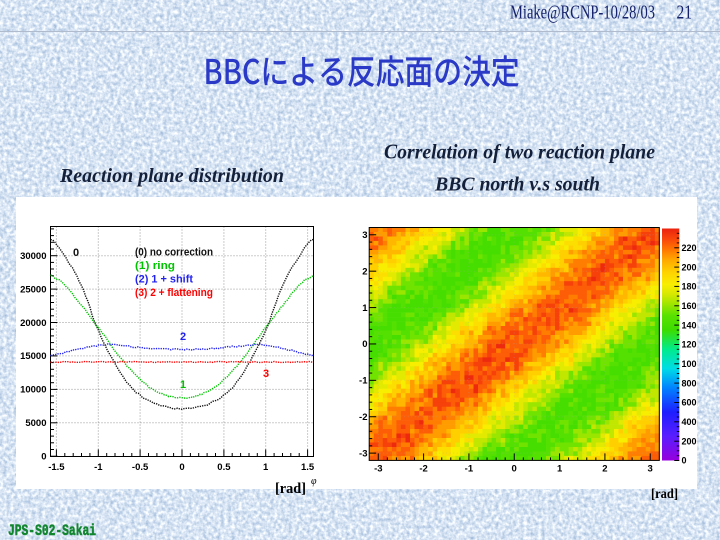 This screenshot has width=720, height=540. I want to click on svg-text: 1.5, so click(308, 467).